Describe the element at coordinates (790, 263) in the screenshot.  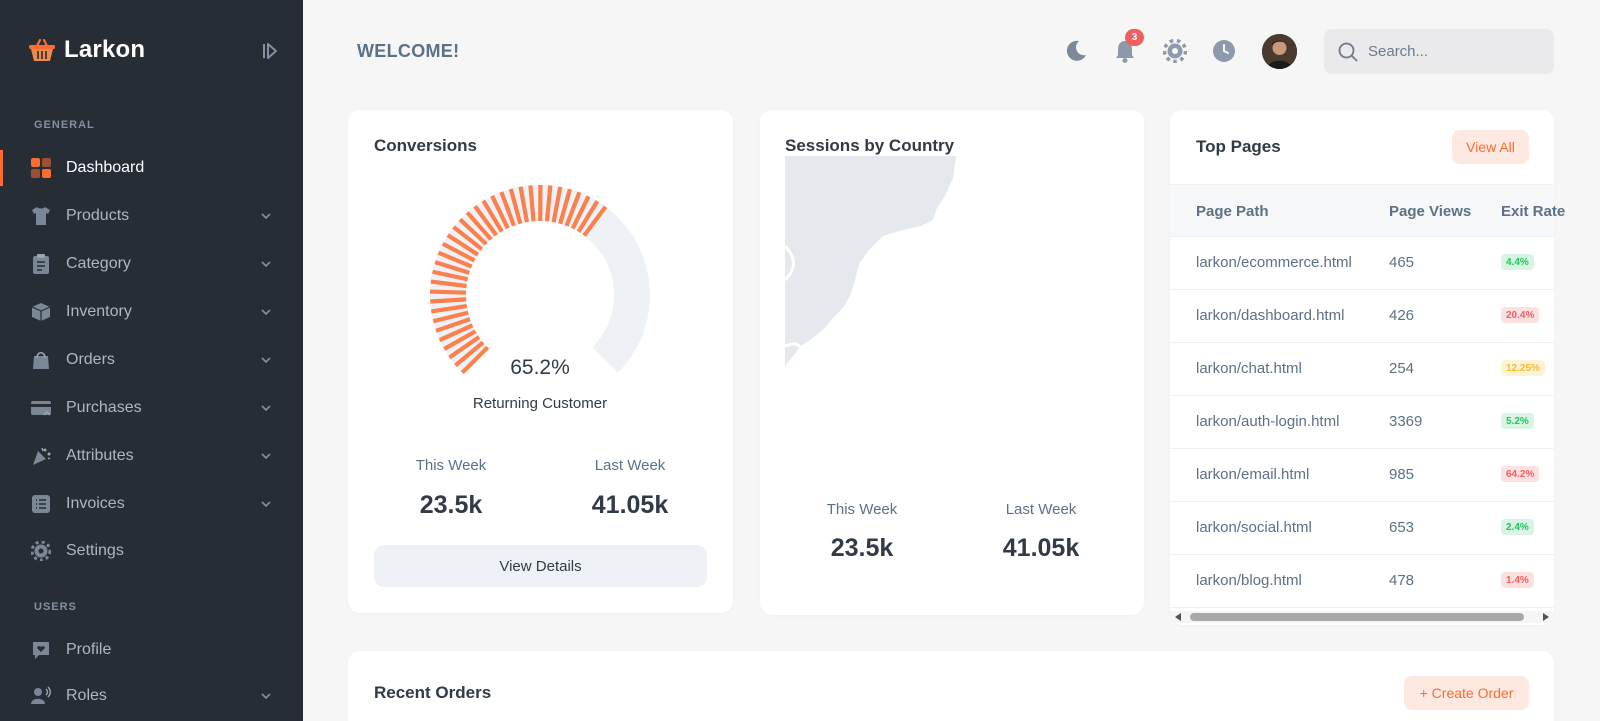
I see `map-border` at that location.